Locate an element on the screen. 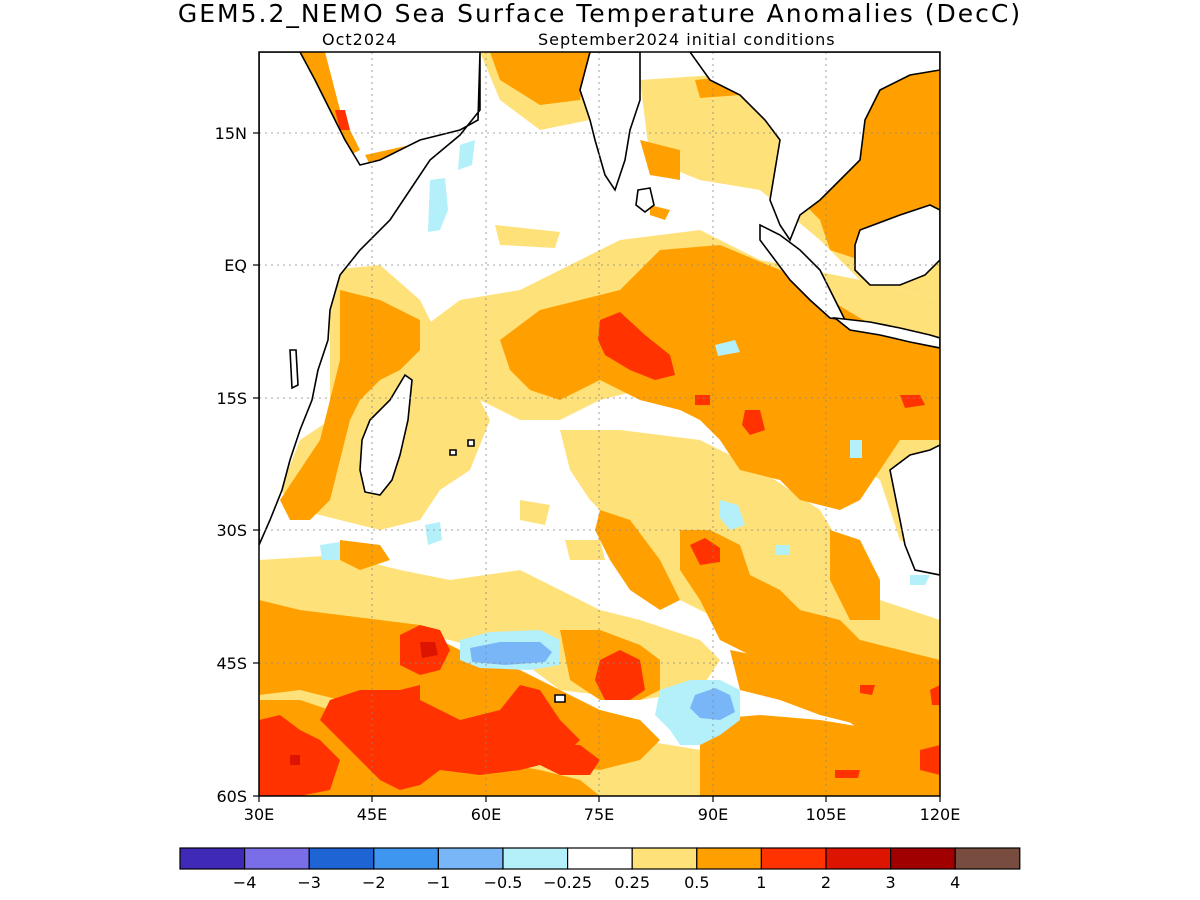 This screenshot has height=900, width=1200. init-conditions-label: September2024 initial conditions is located at coordinates (687, 39).